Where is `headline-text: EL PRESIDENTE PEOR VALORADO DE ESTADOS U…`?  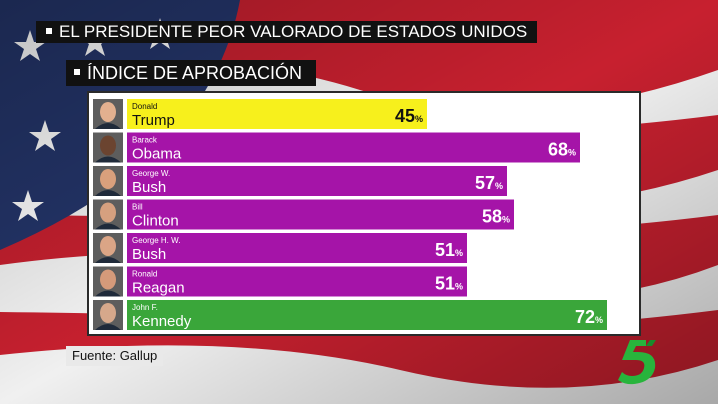 headline-text: EL PRESIDENTE PEOR VALORADO DE ESTADOS U… is located at coordinates (293, 31).